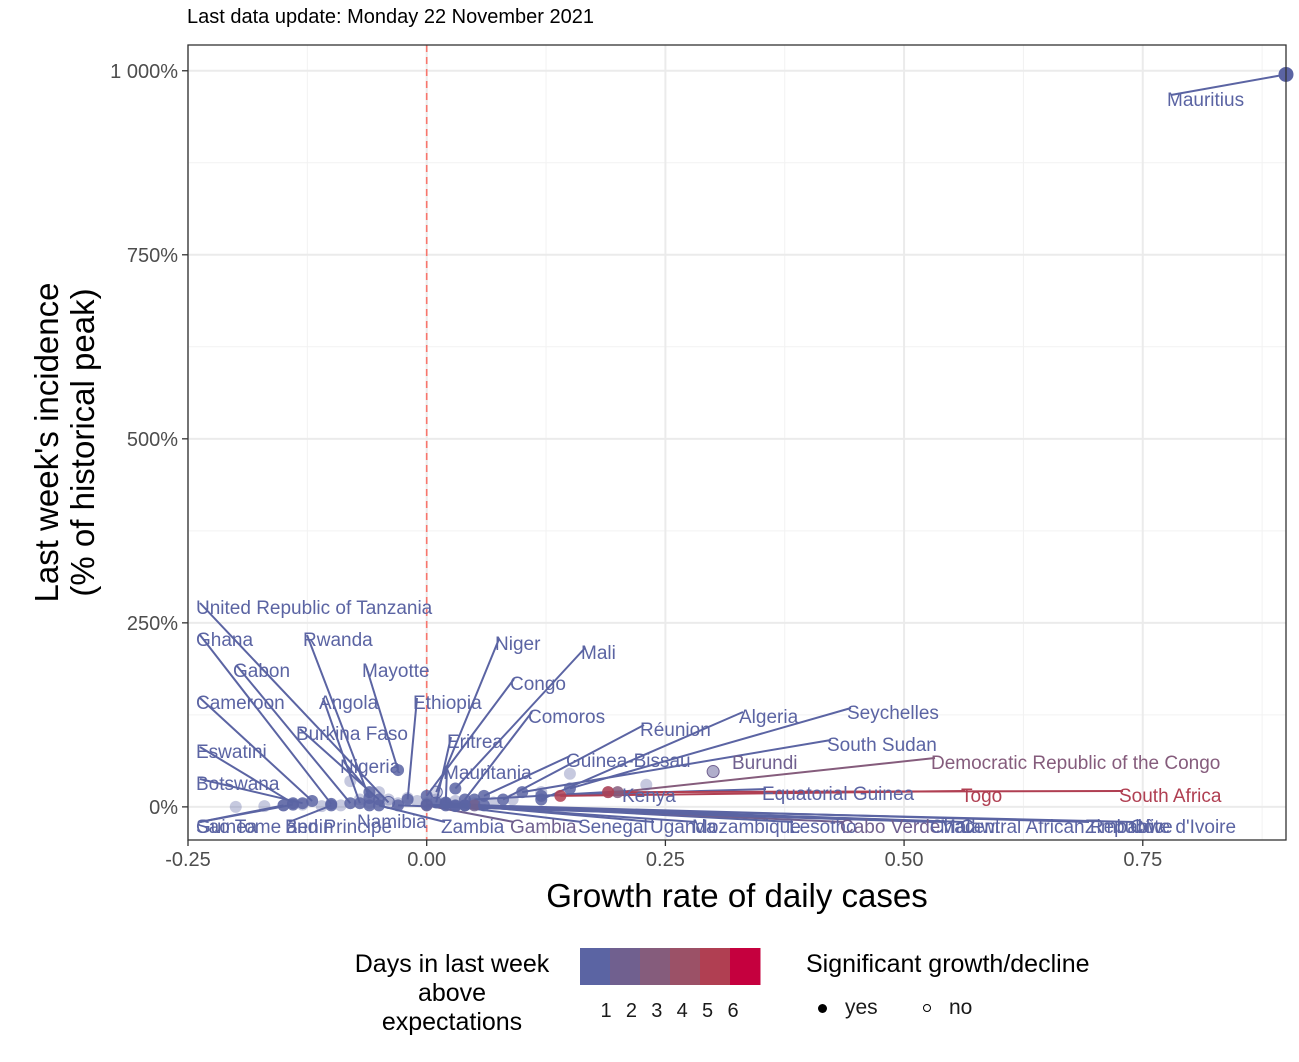  I want to click on label-connector-united-republic-of-tanzania, so click(294, 703).